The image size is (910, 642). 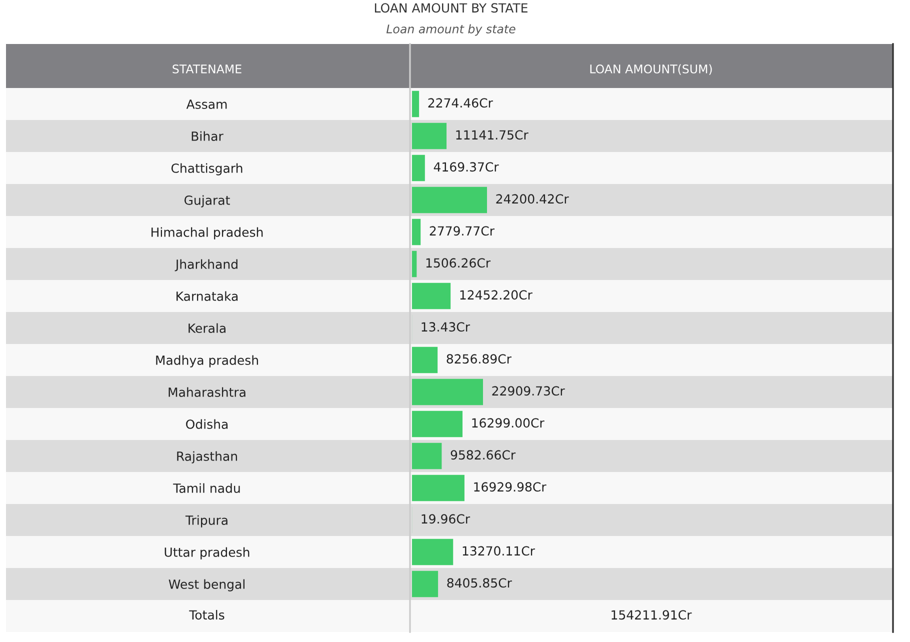 I want to click on data-label: 16299.00Cr, so click(x=508, y=423).